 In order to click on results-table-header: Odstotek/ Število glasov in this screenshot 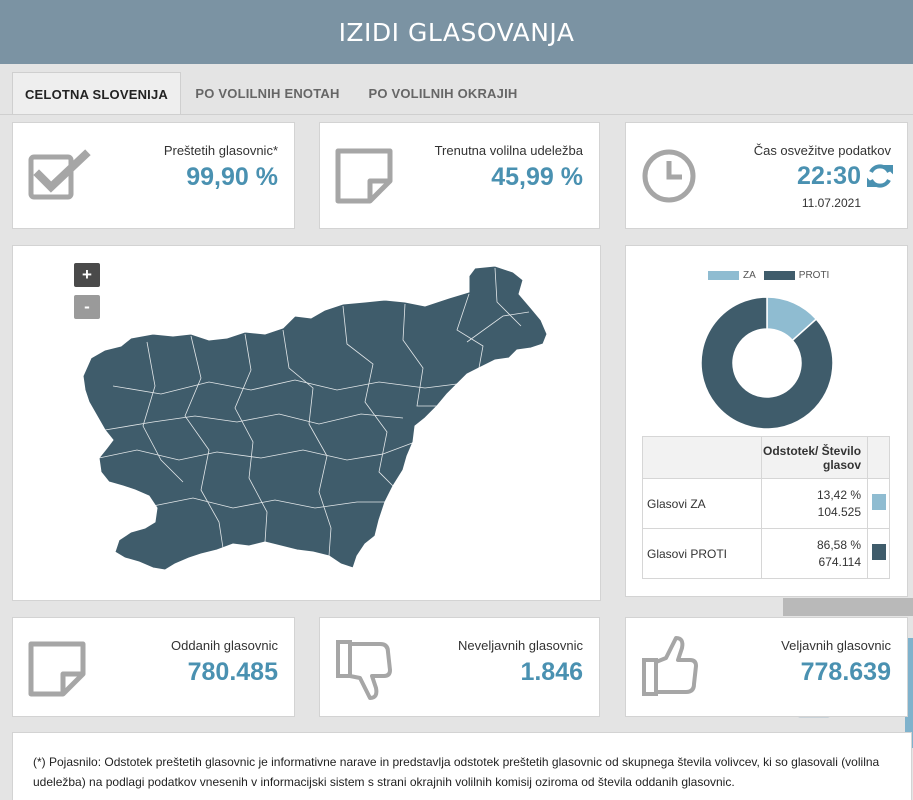, I will do `click(815, 457)`.